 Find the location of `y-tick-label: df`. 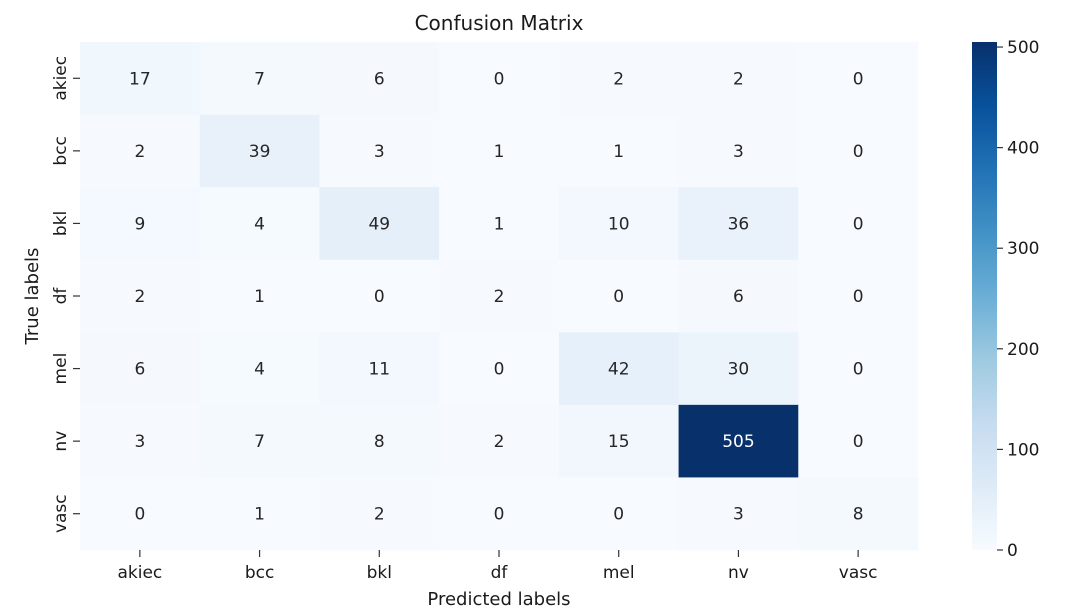

y-tick-label: df is located at coordinates (61, 296).